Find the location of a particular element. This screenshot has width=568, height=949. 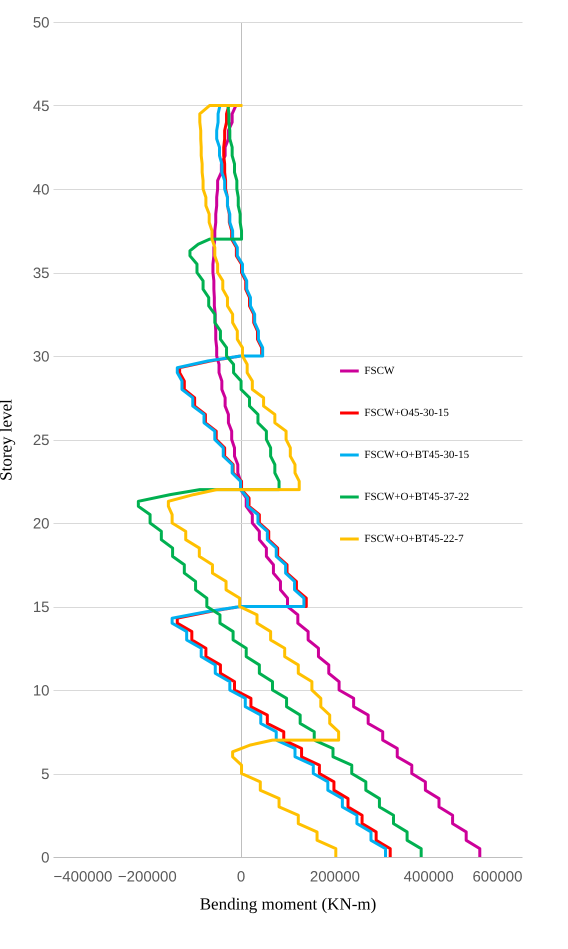

y-axis-title: Storey level is located at coordinates (8, 439).